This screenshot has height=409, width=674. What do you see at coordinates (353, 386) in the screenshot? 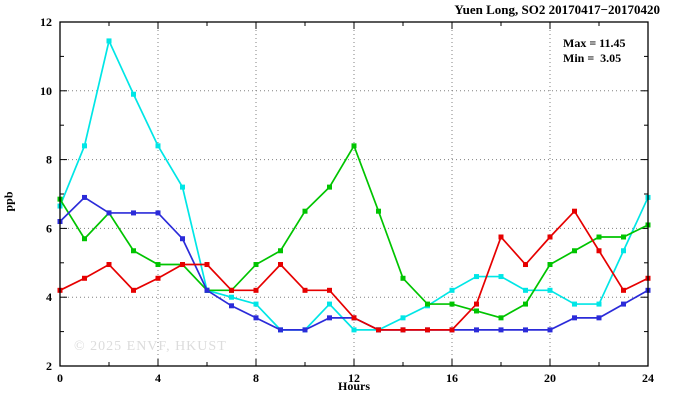
I see `x-axis-label: Hours` at bounding box center [353, 386].